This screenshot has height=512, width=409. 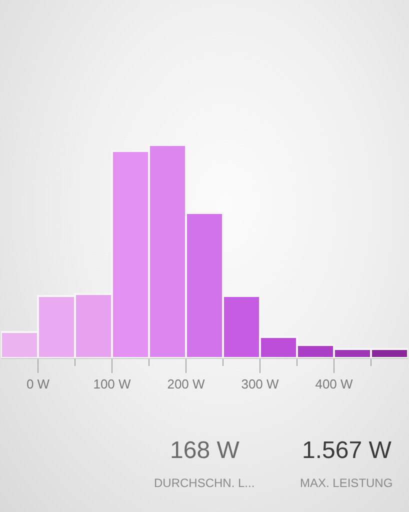 I want to click on x-tick-label: 200 W, so click(x=186, y=384).